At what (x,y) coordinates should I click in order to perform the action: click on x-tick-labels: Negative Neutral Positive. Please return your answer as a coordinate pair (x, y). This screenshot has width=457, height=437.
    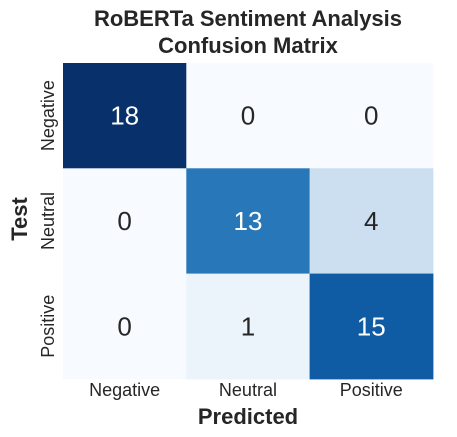
    Looking at the image, I should click on (246, 390).